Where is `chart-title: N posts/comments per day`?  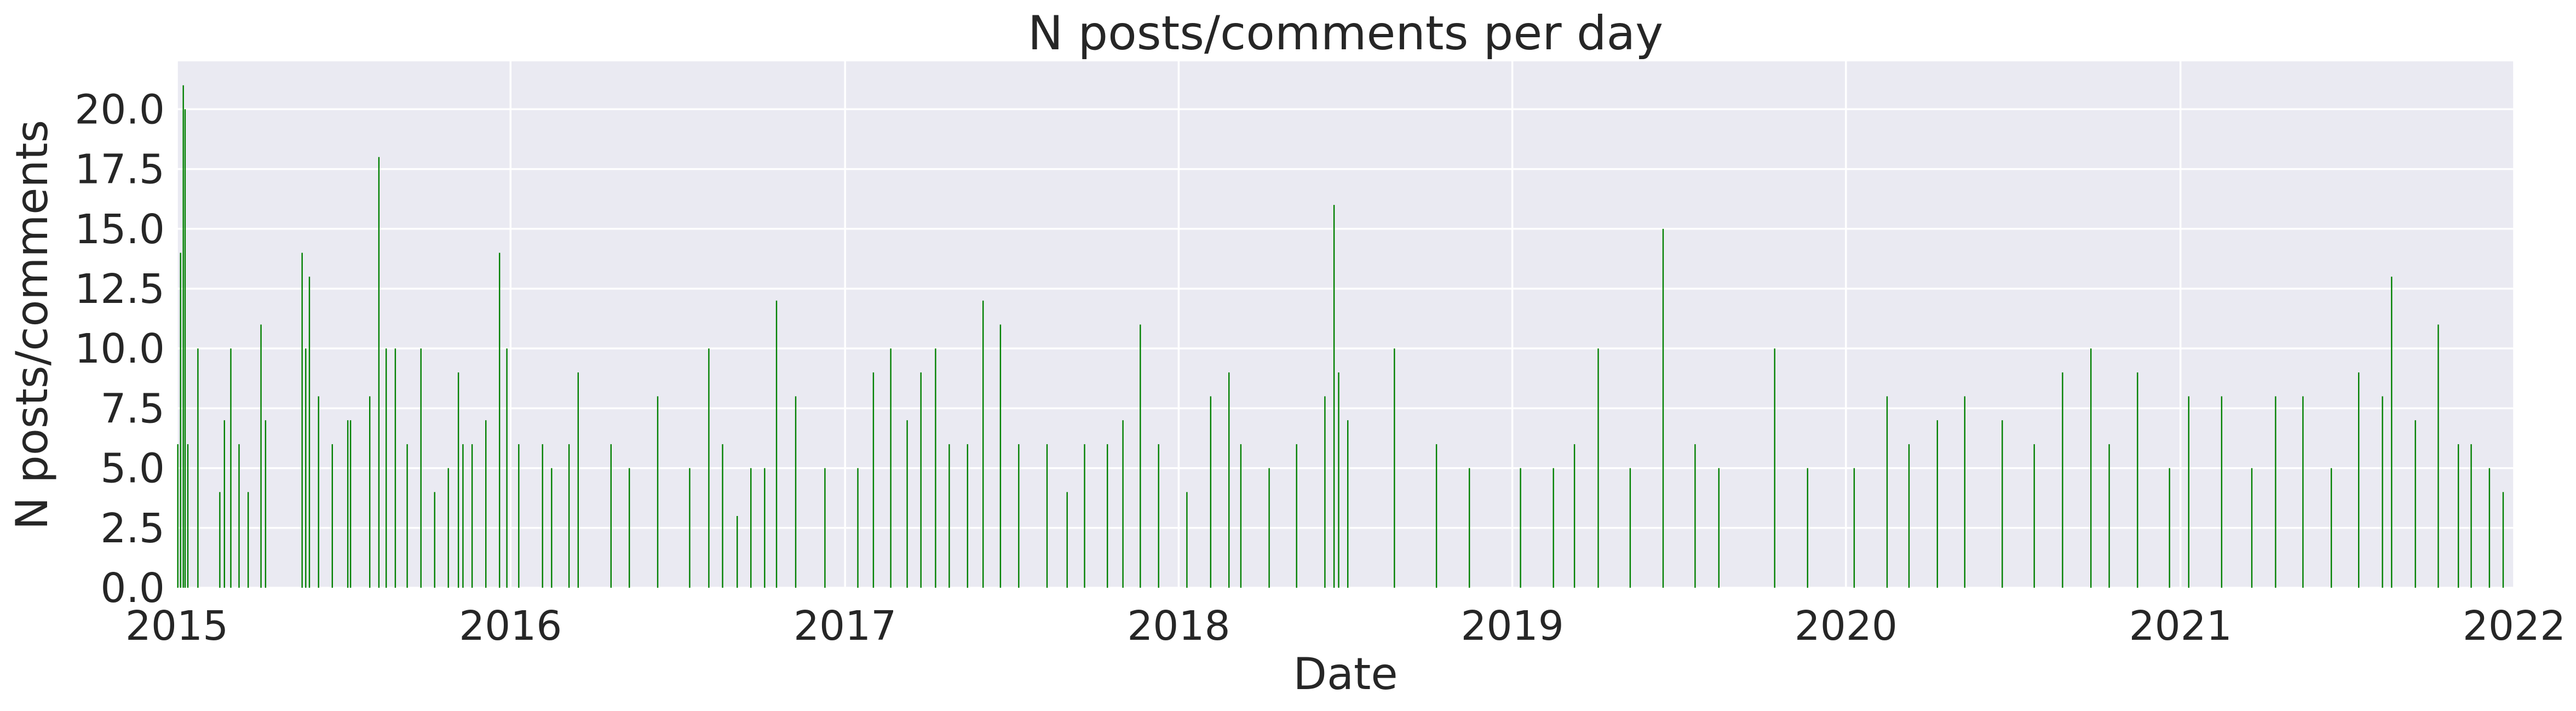
chart-title: N posts/comments per day is located at coordinates (1346, 33).